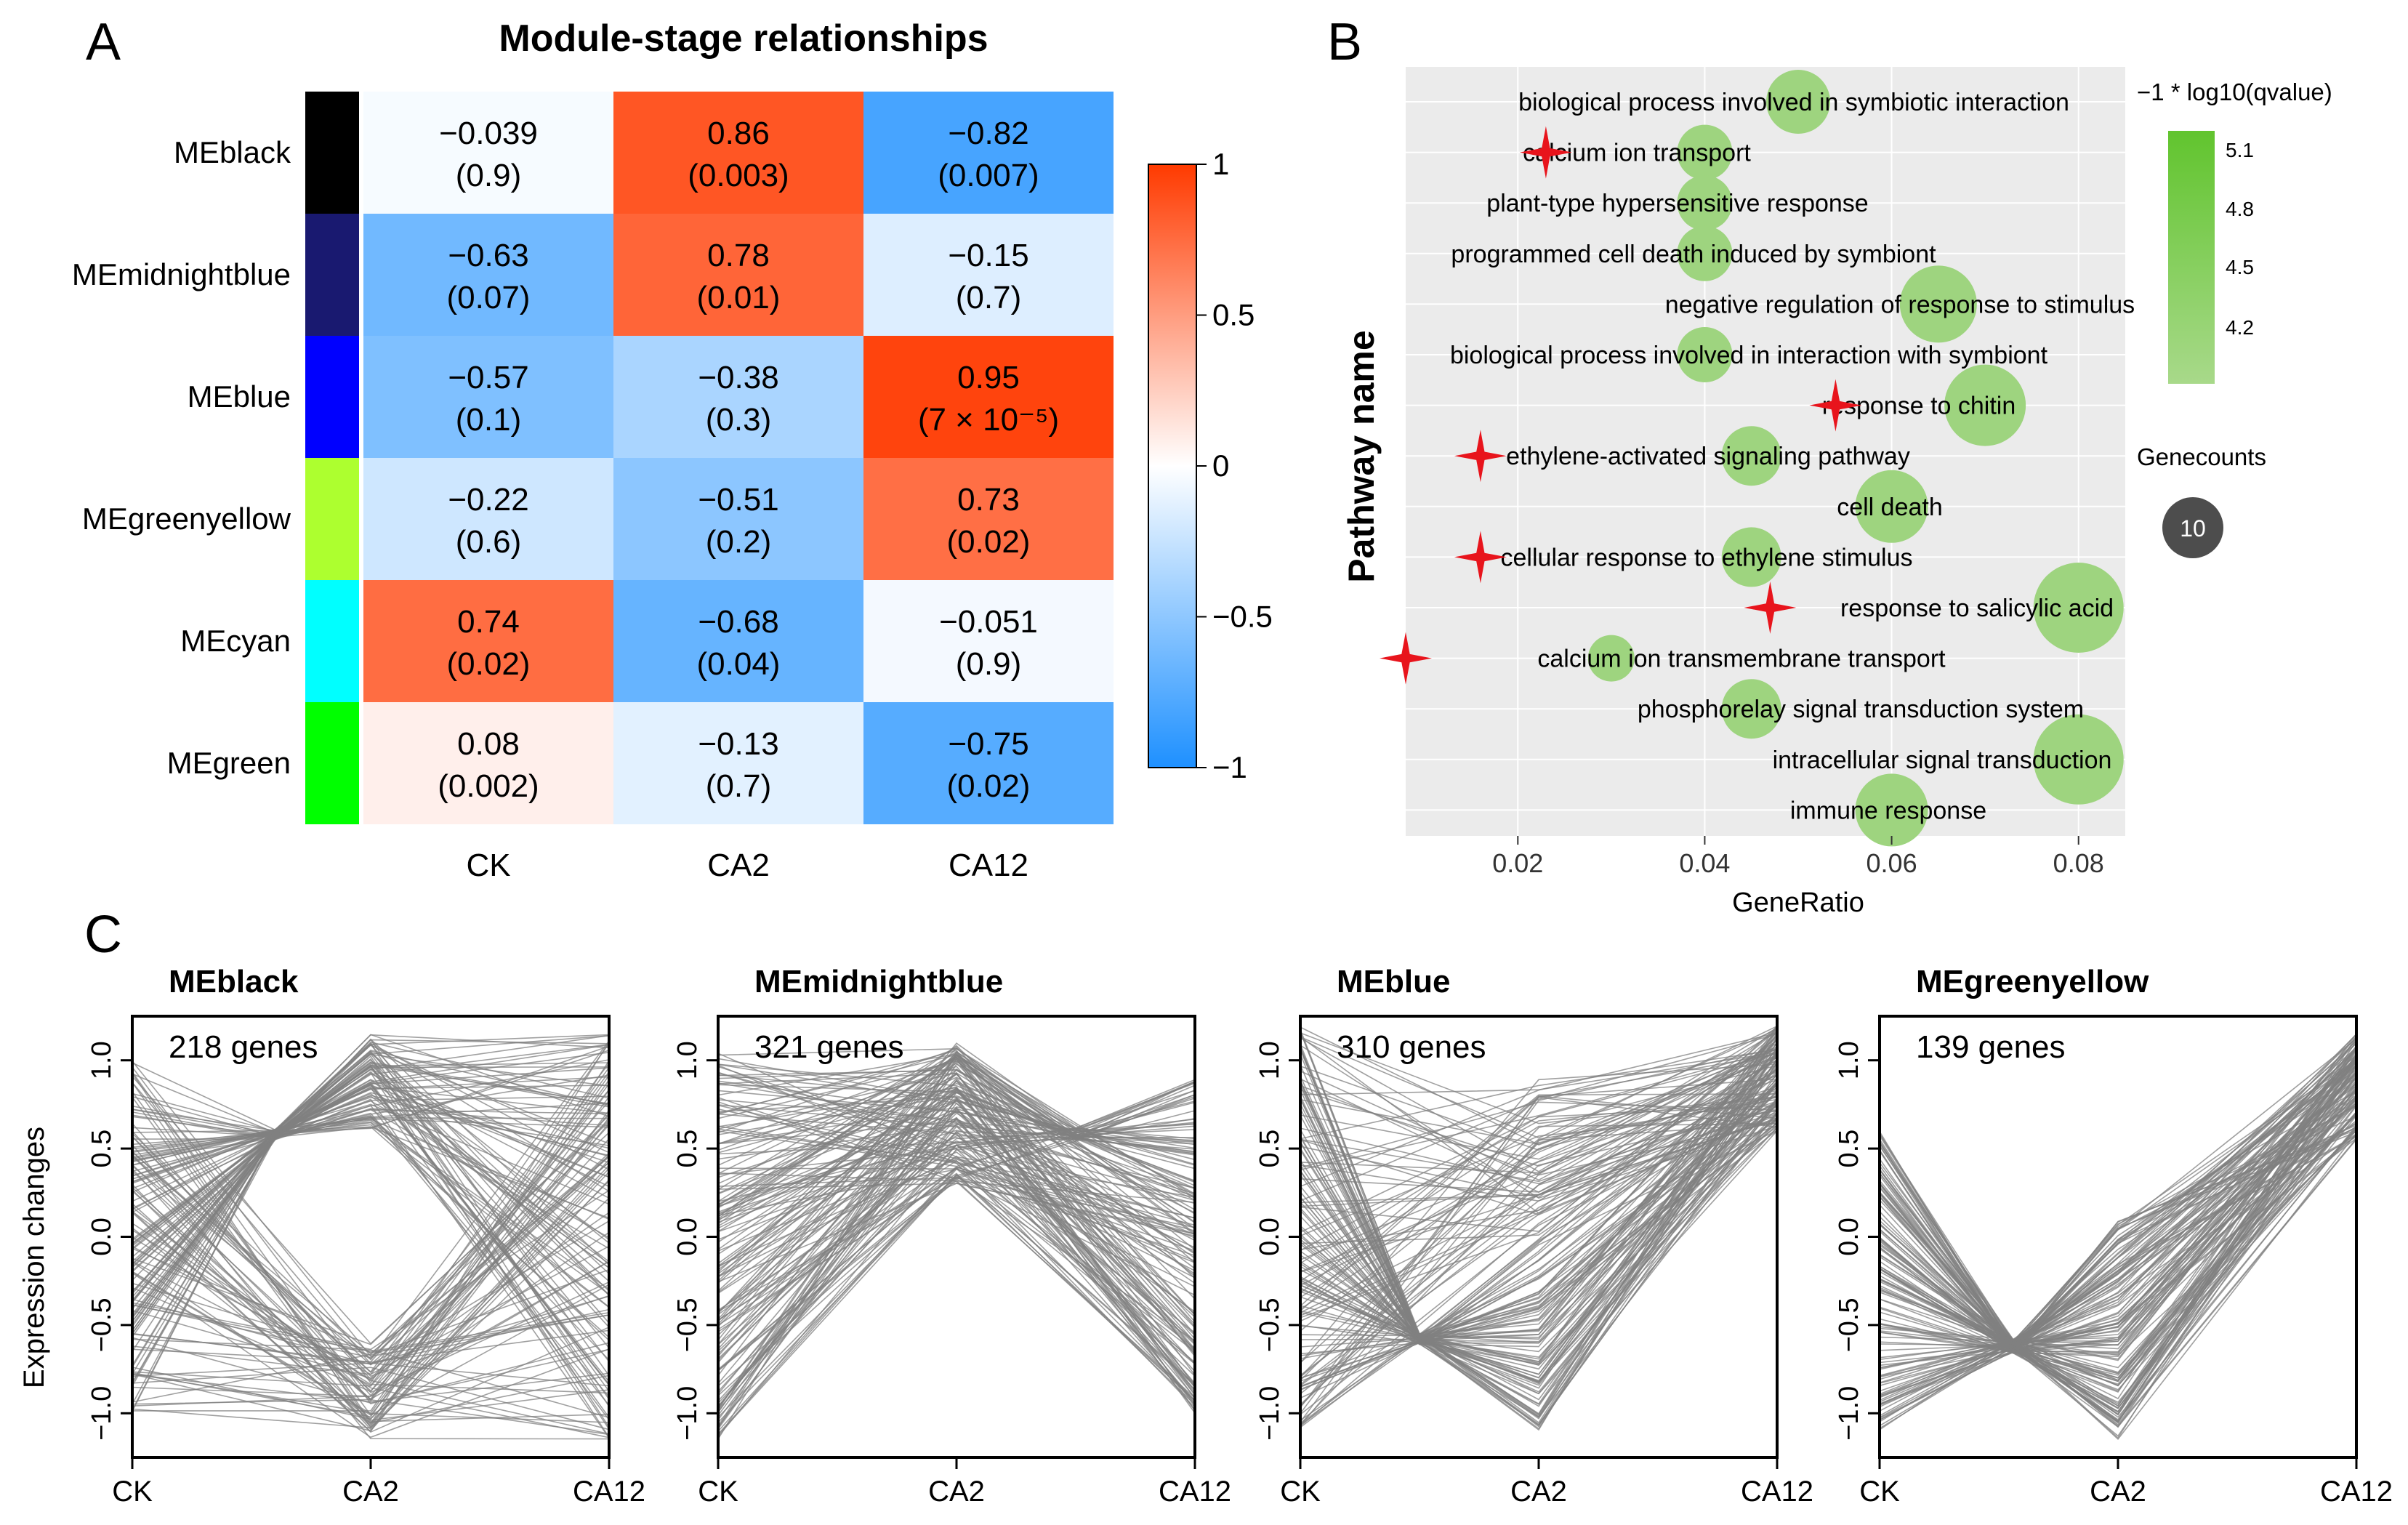 Image resolution: width=2408 pixels, height=1525 pixels. Describe the element at coordinates (1707, 557) in the screenshot. I see `pathway-label: cellular response to ethylene stimulus` at that location.